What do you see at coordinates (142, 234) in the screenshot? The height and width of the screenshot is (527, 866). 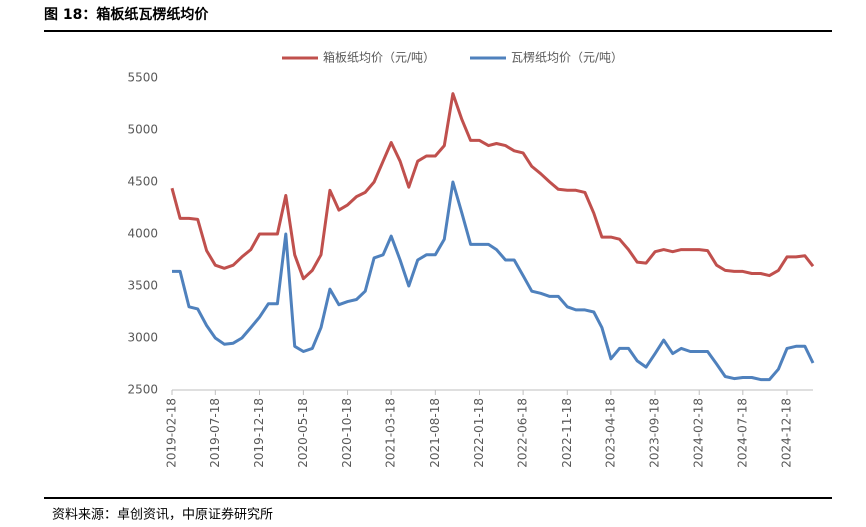 I see `y-tick-label: 4000` at bounding box center [142, 234].